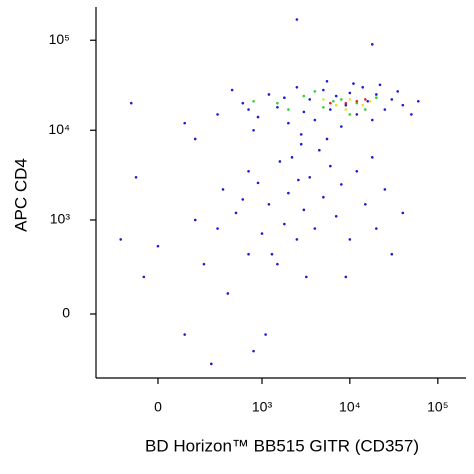  I want to click on x-tick-label: 10³, so click(262, 407).